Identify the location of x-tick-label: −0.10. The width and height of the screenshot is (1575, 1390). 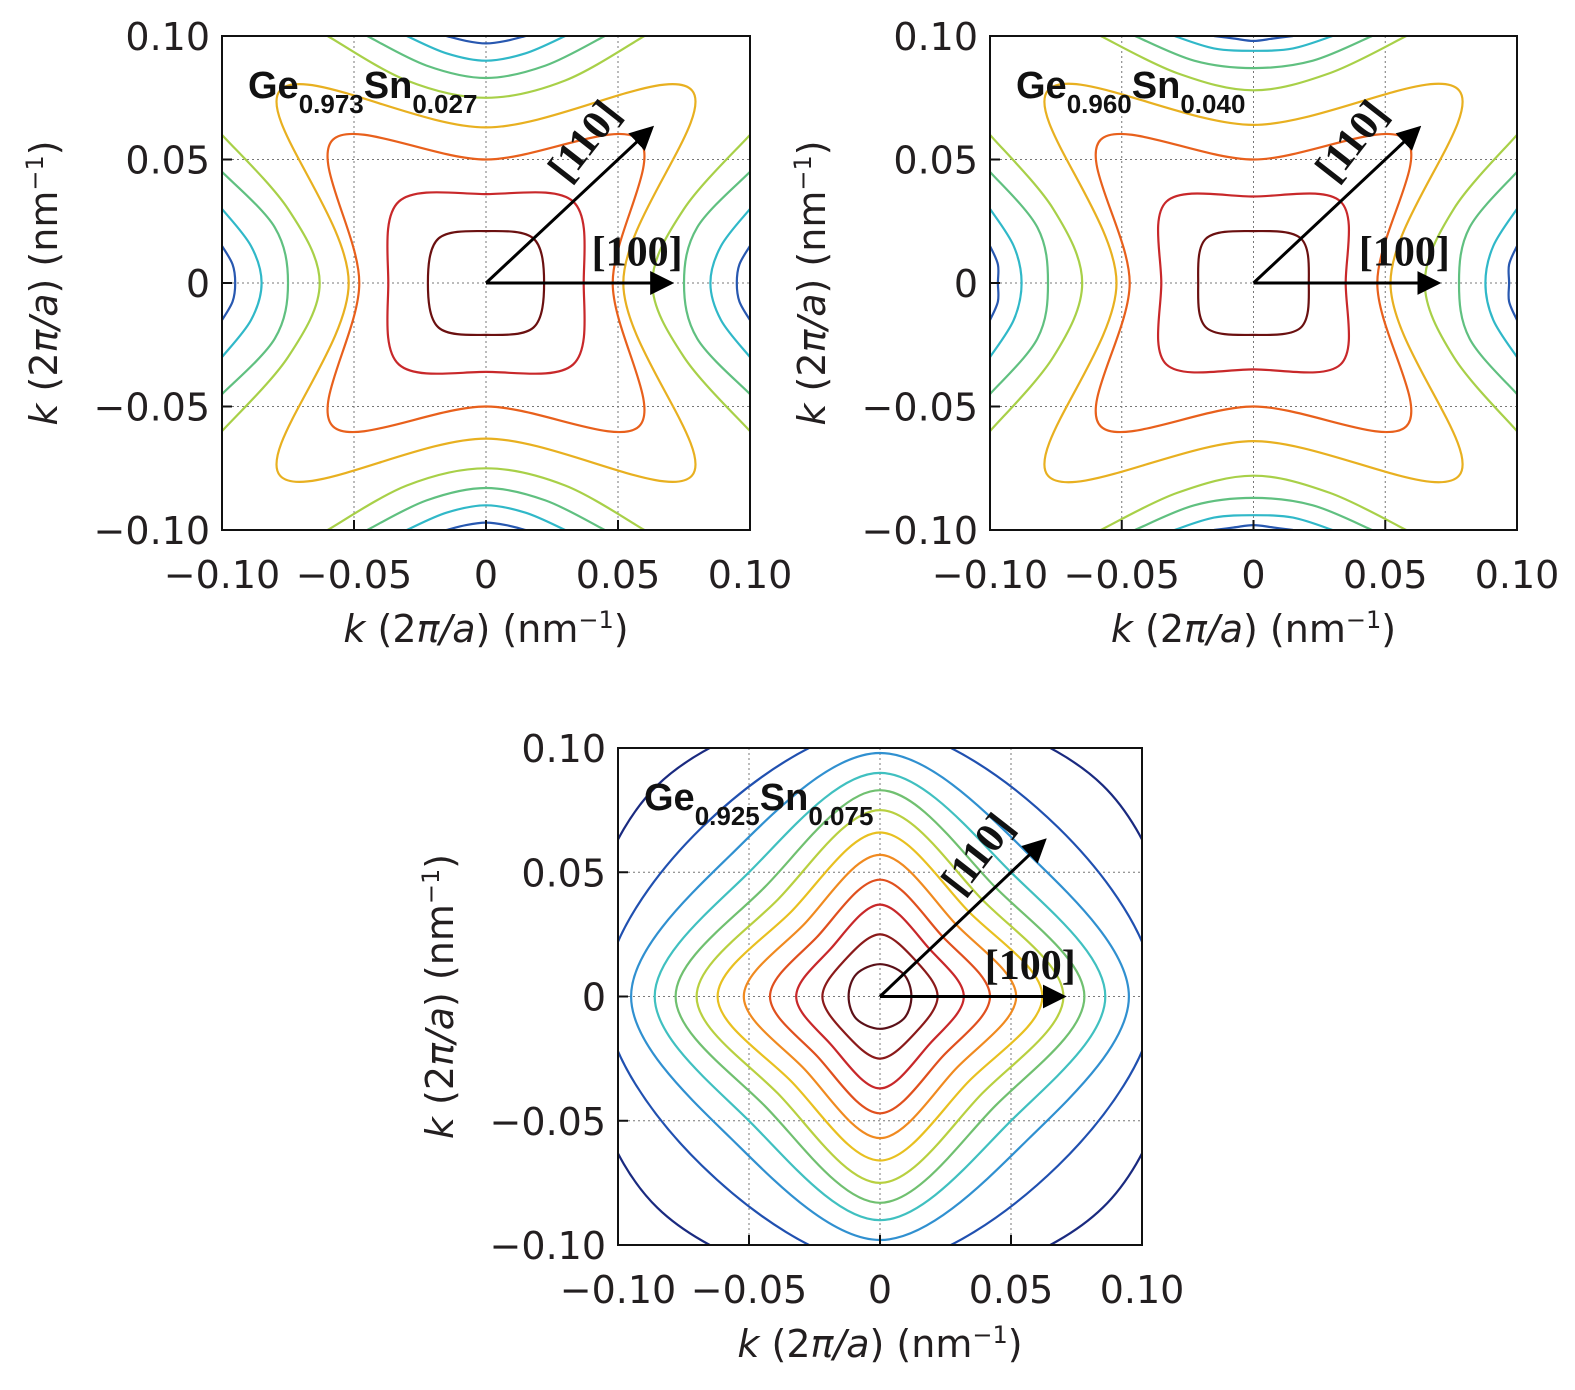
(618, 1290).